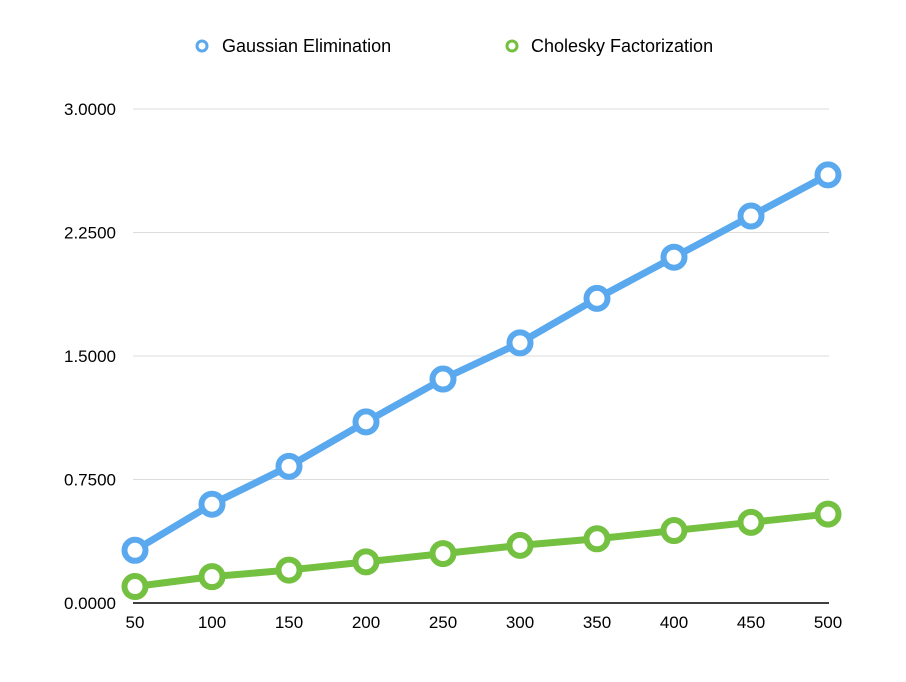 Image resolution: width=906 pixels, height=682 pixels. What do you see at coordinates (90, 233) in the screenshot?
I see `y-tick-label: 2.2500` at bounding box center [90, 233].